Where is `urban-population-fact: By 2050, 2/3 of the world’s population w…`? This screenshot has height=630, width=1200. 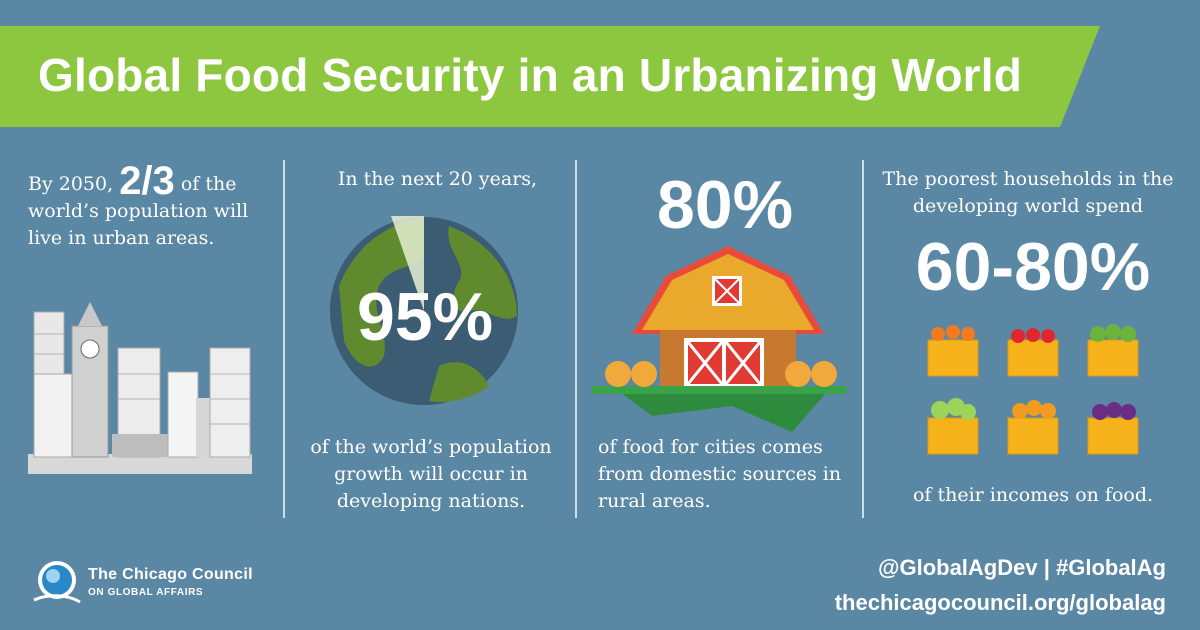 urban-population-fact: By 2050, 2/3 of the world’s population w… is located at coordinates (148, 206).